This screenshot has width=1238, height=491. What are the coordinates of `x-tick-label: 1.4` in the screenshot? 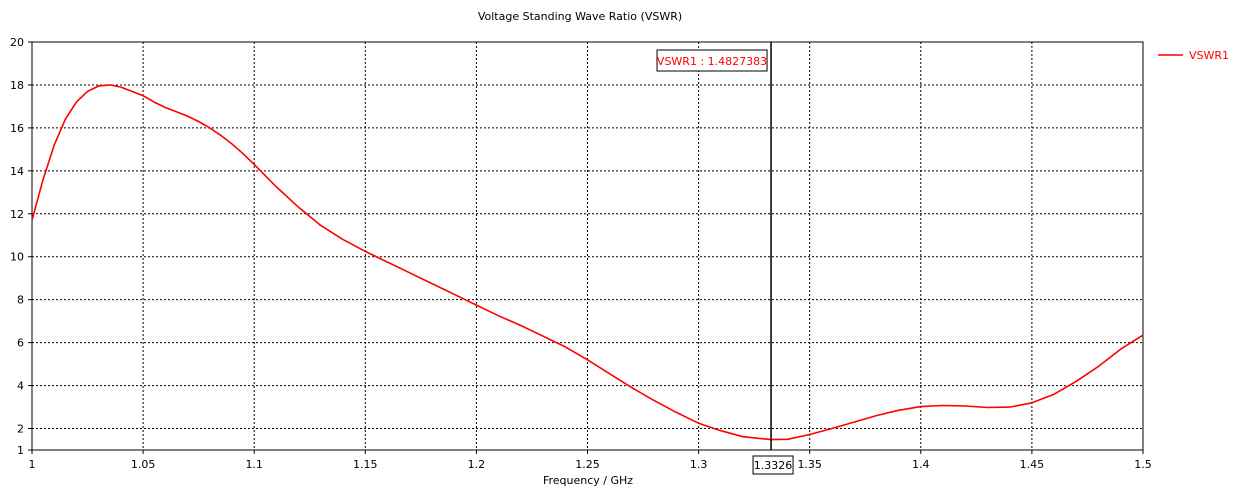 It's located at (921, 464).